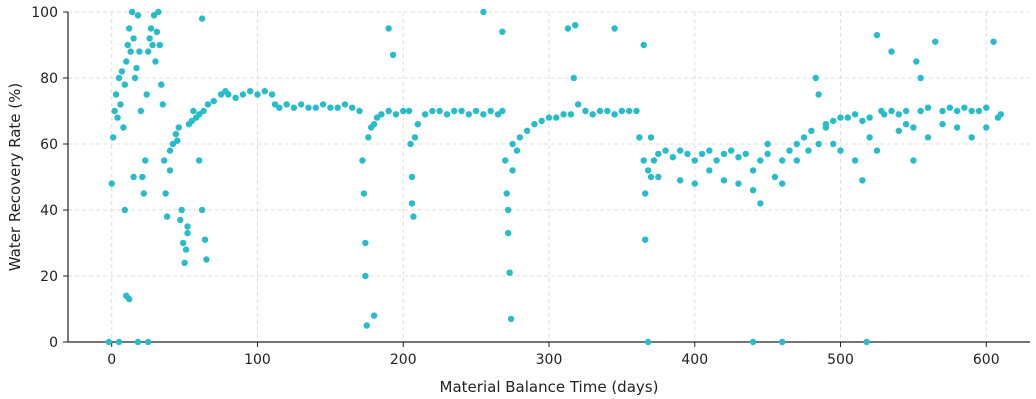  Describe the element at coordinates (549, 387) in the screenshot. I see `x-axis-label: Material Balance Time (days)` at that location.